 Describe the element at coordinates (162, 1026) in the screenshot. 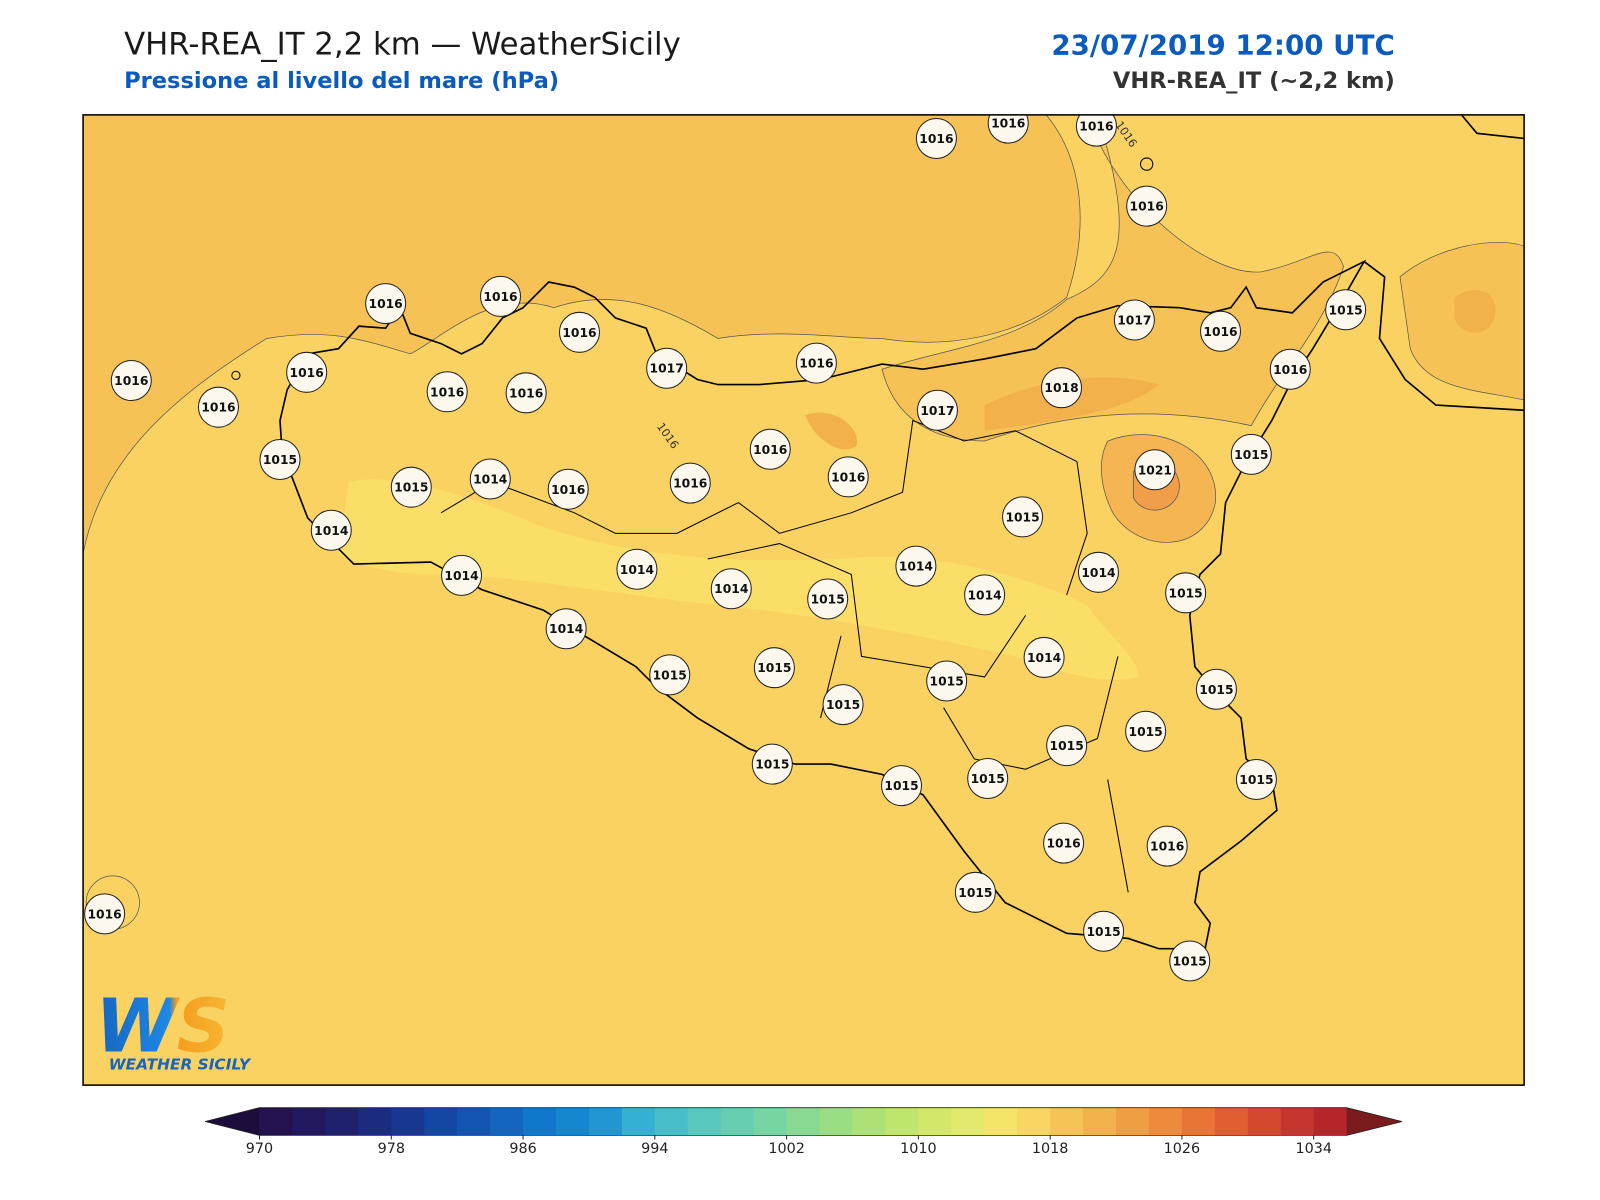

I see `logo-mark: WS` at that location.